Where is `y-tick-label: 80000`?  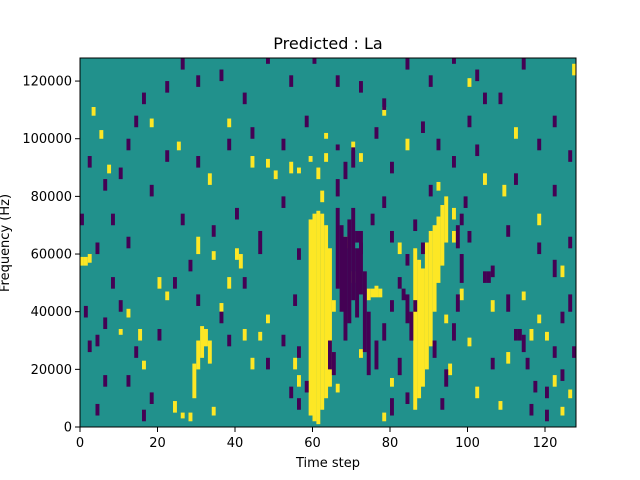 y-tick-label: 80000 is located at coordinates (51, 197).